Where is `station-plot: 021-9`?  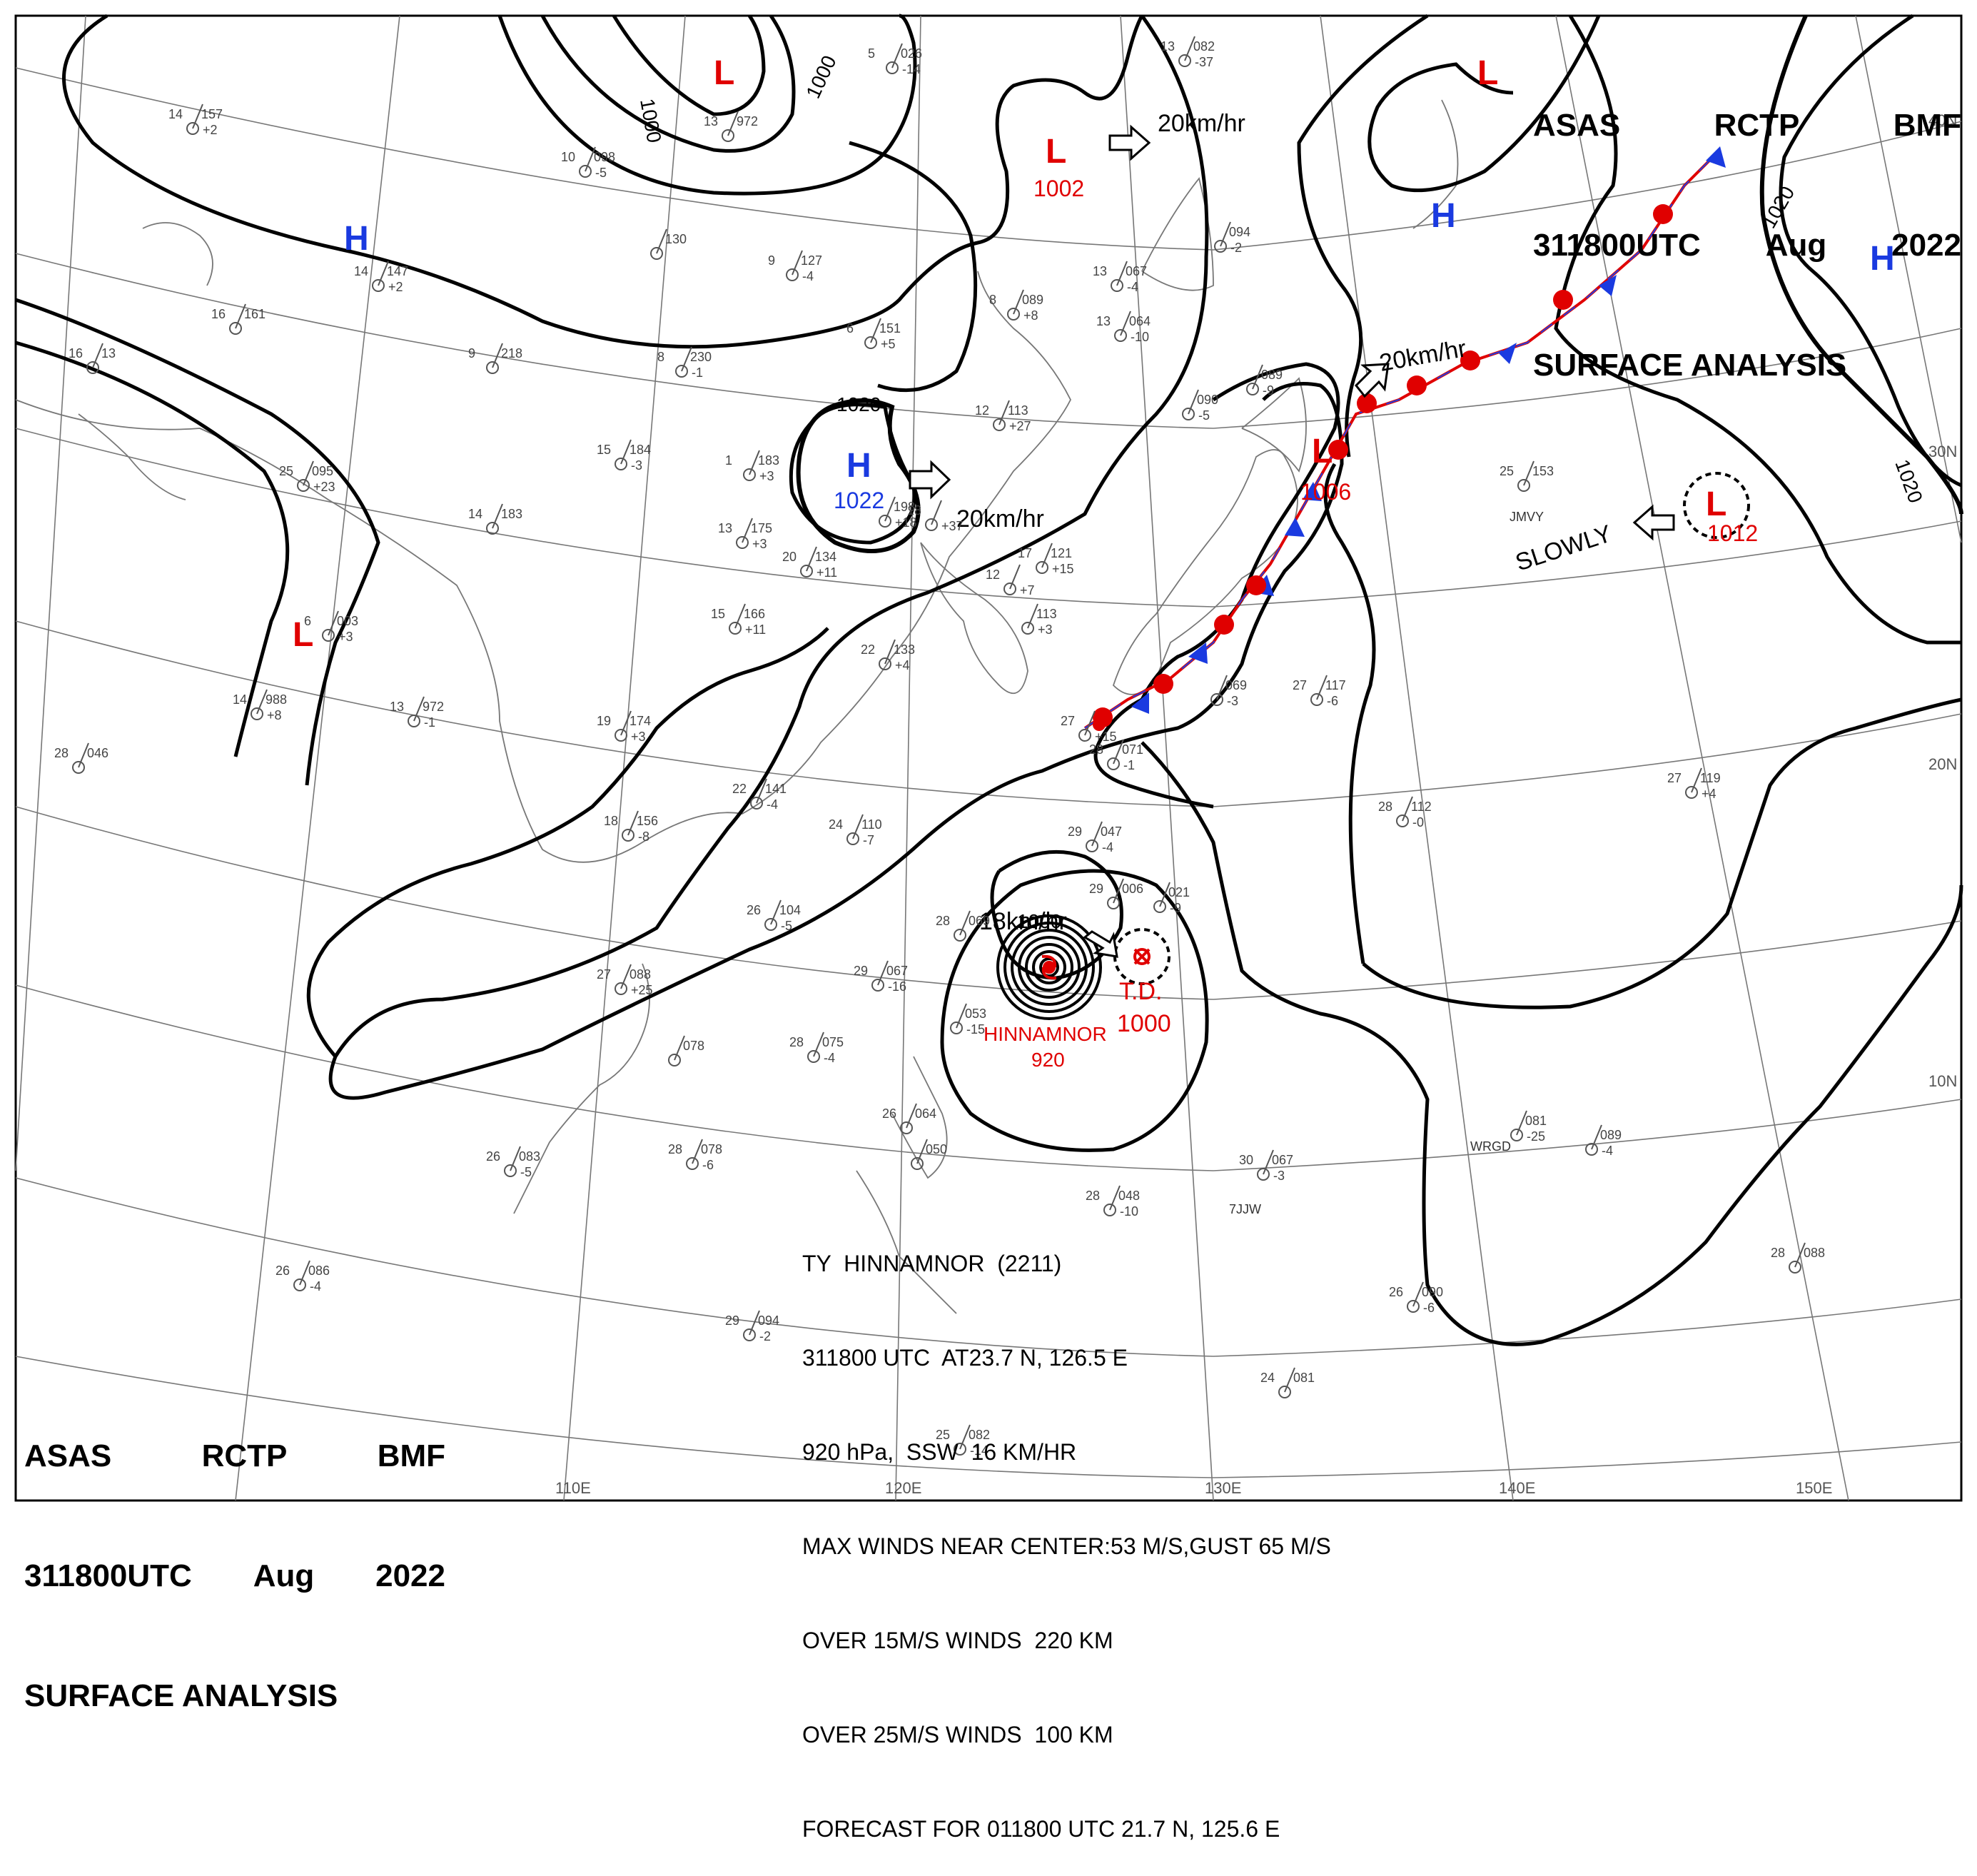 station-plot: 021-9 is located at coordinates (1171, 899).